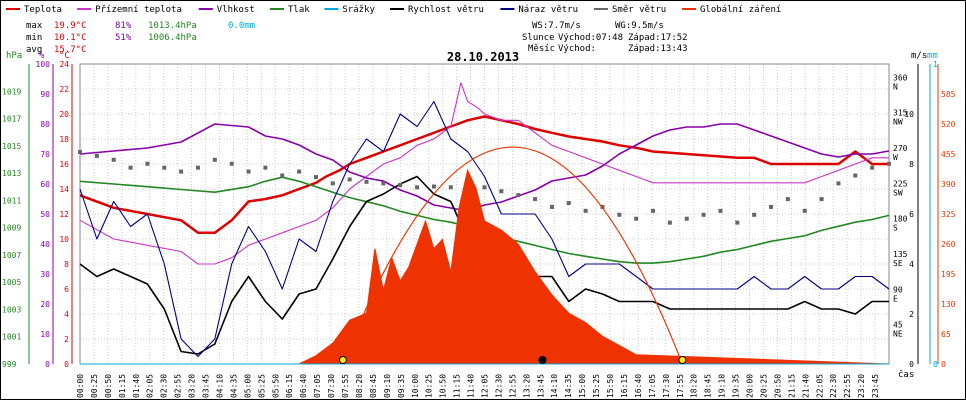 The image size is (966, 404). What do you see at coordinates (911, 364) in the screenshot?
I see `wind-tick: 0` at bounding box center [911, 364].